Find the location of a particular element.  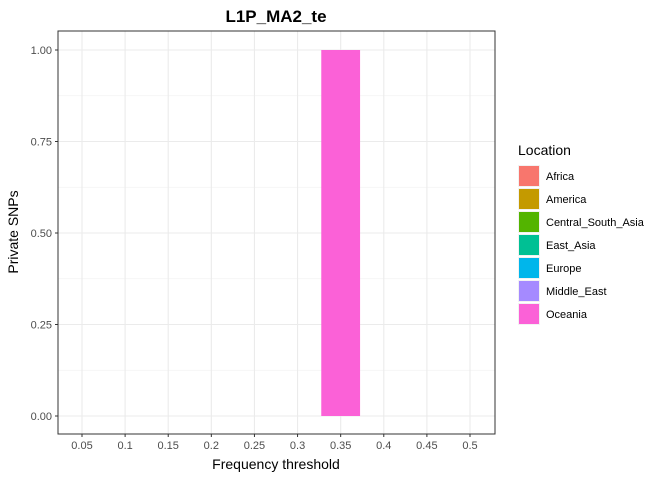

bar-oceania-0.35 is located at coordinates (341, 233).